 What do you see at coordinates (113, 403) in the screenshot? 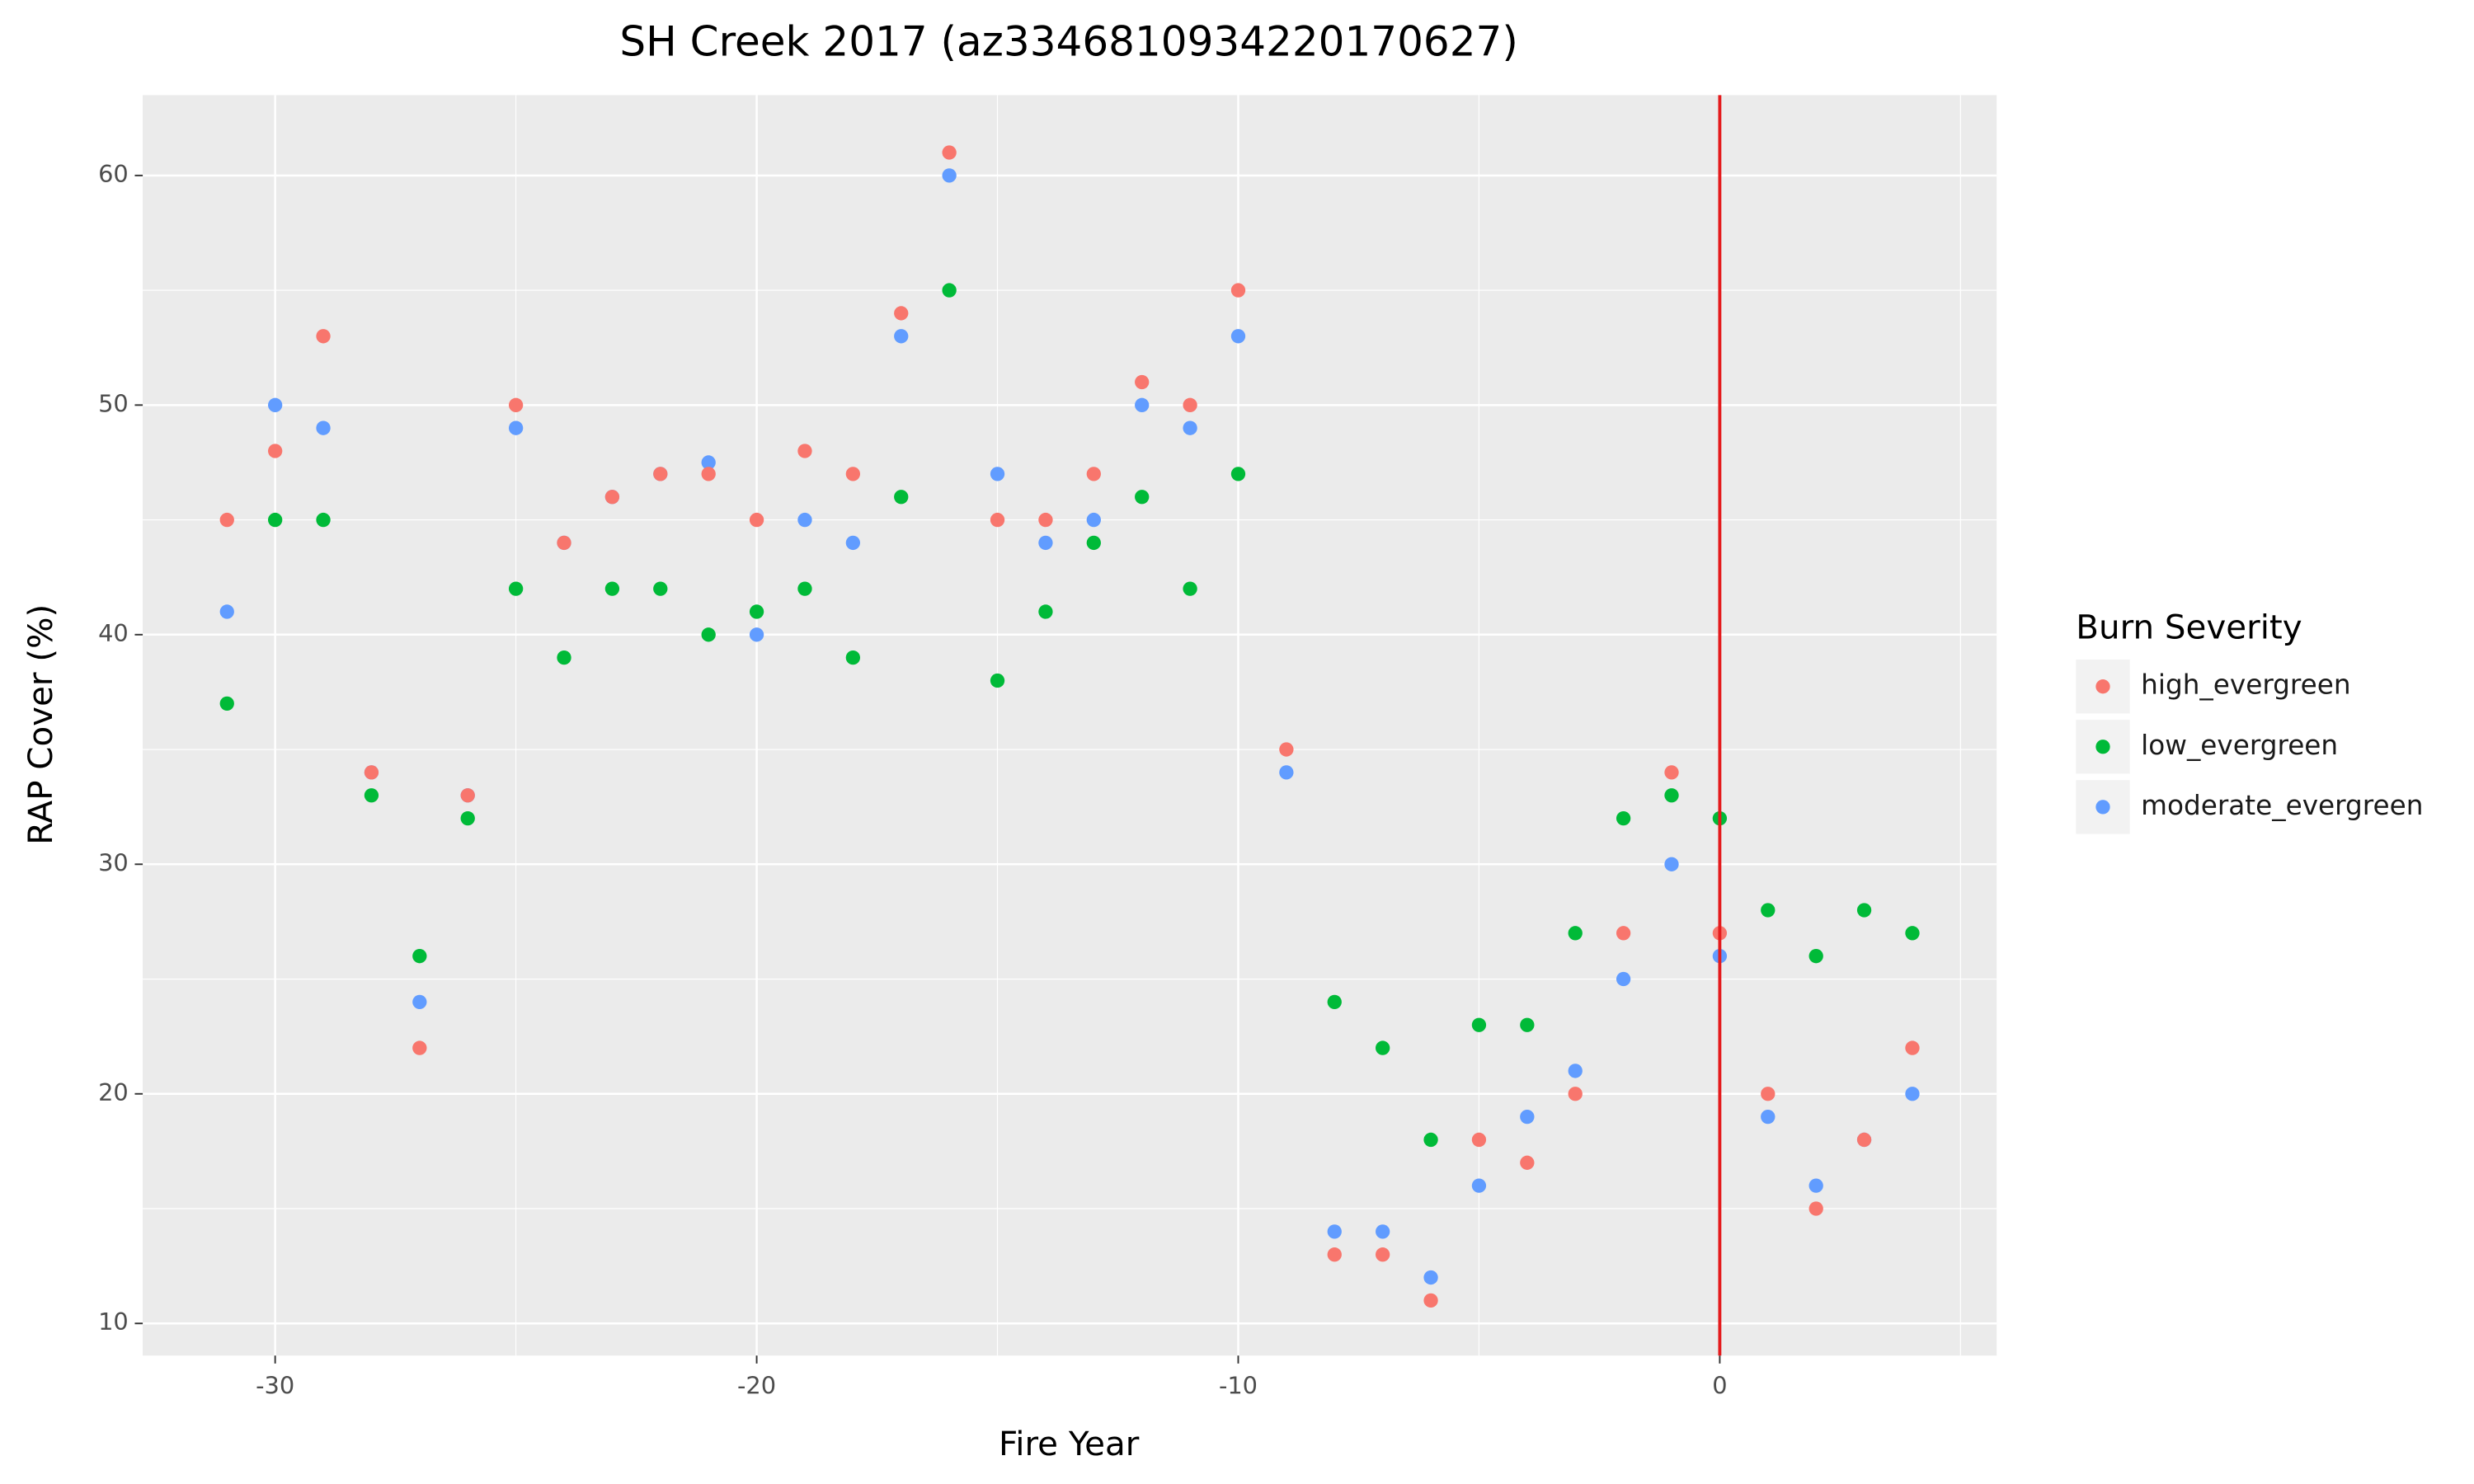
I see `y-tick-label: 50` at bounding box center [113, 403].